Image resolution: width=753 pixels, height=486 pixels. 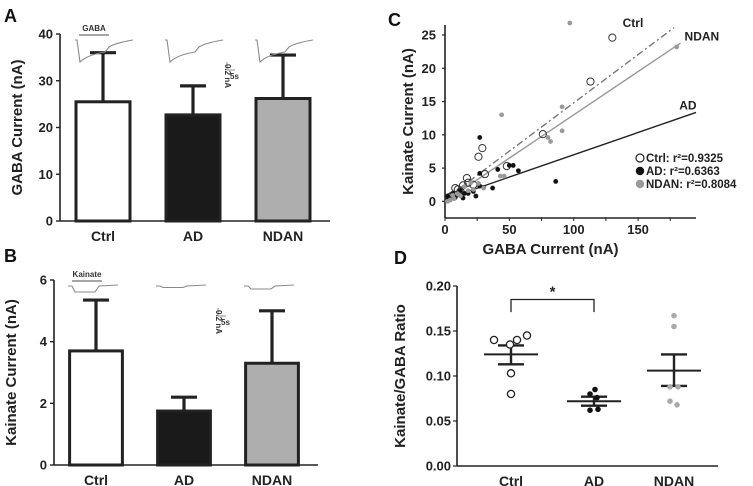 I want to click on y-tick-label: 0.10, so click(x=438, y=376).